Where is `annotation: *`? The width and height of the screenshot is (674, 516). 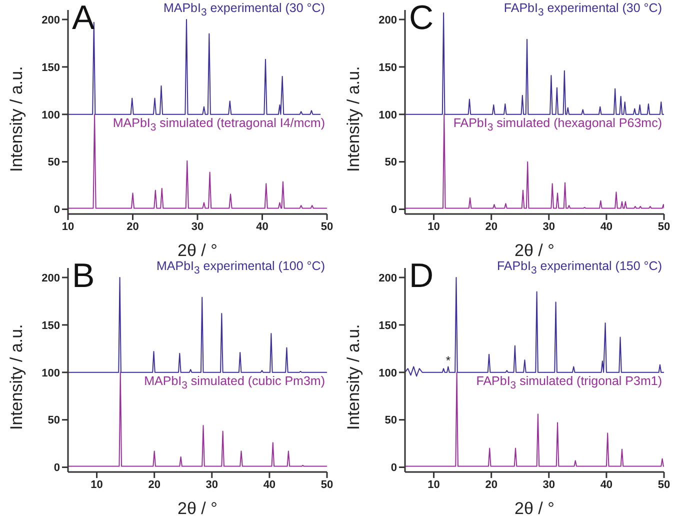 annotation: * is located at coordinates (448, 361).